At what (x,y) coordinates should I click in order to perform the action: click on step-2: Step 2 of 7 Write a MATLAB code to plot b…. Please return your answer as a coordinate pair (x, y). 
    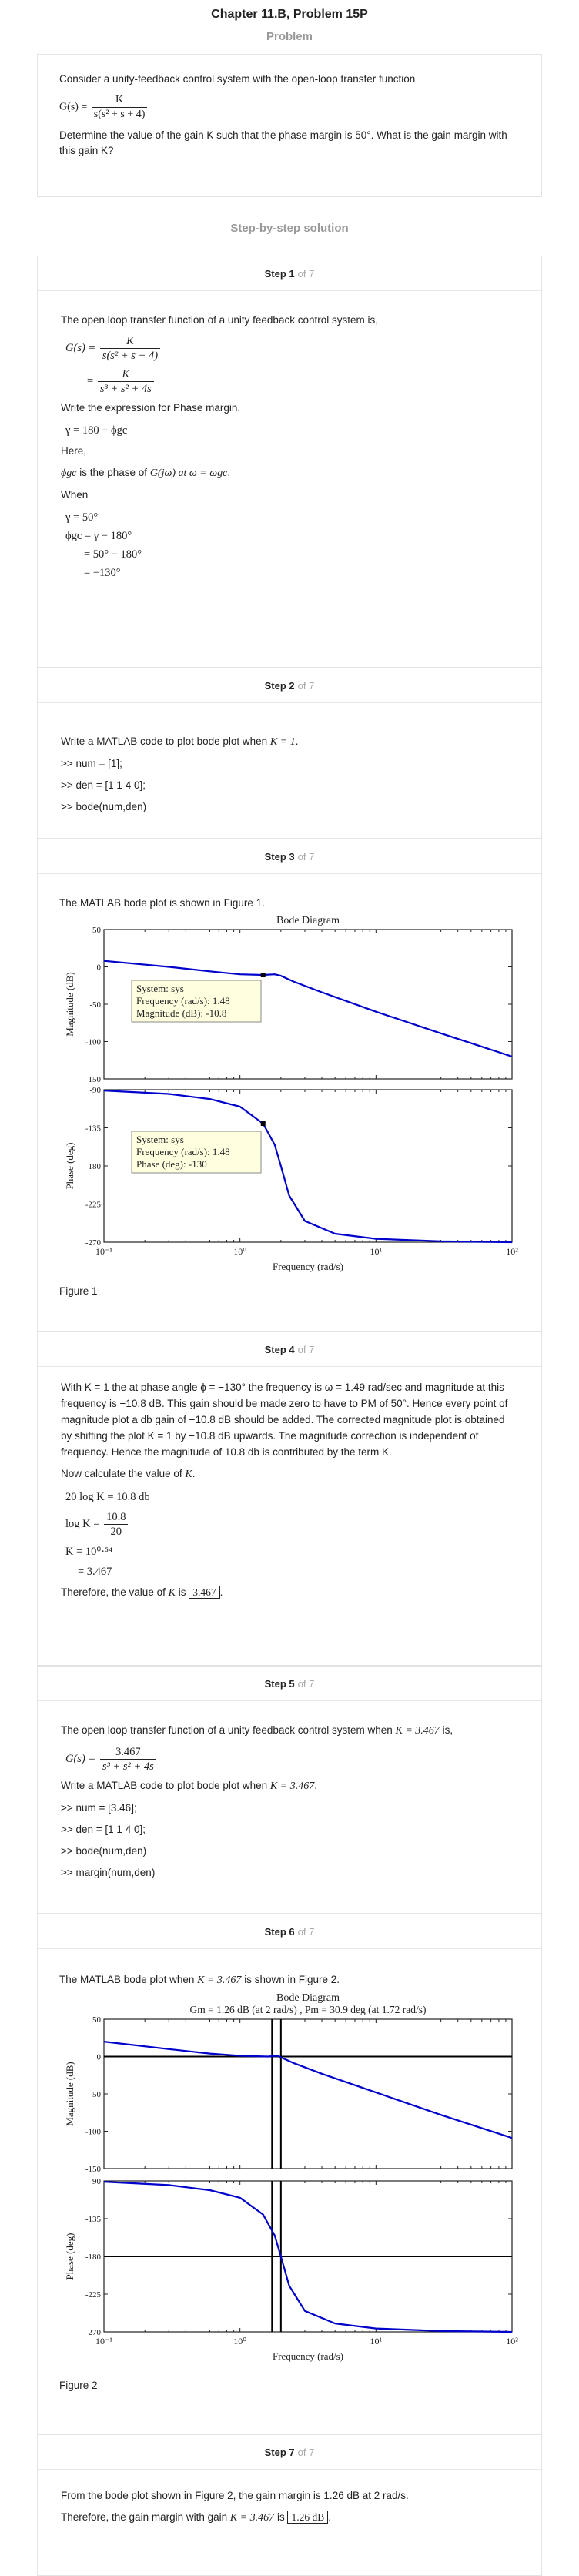
    Looking at the image, I should click on (290, 753).